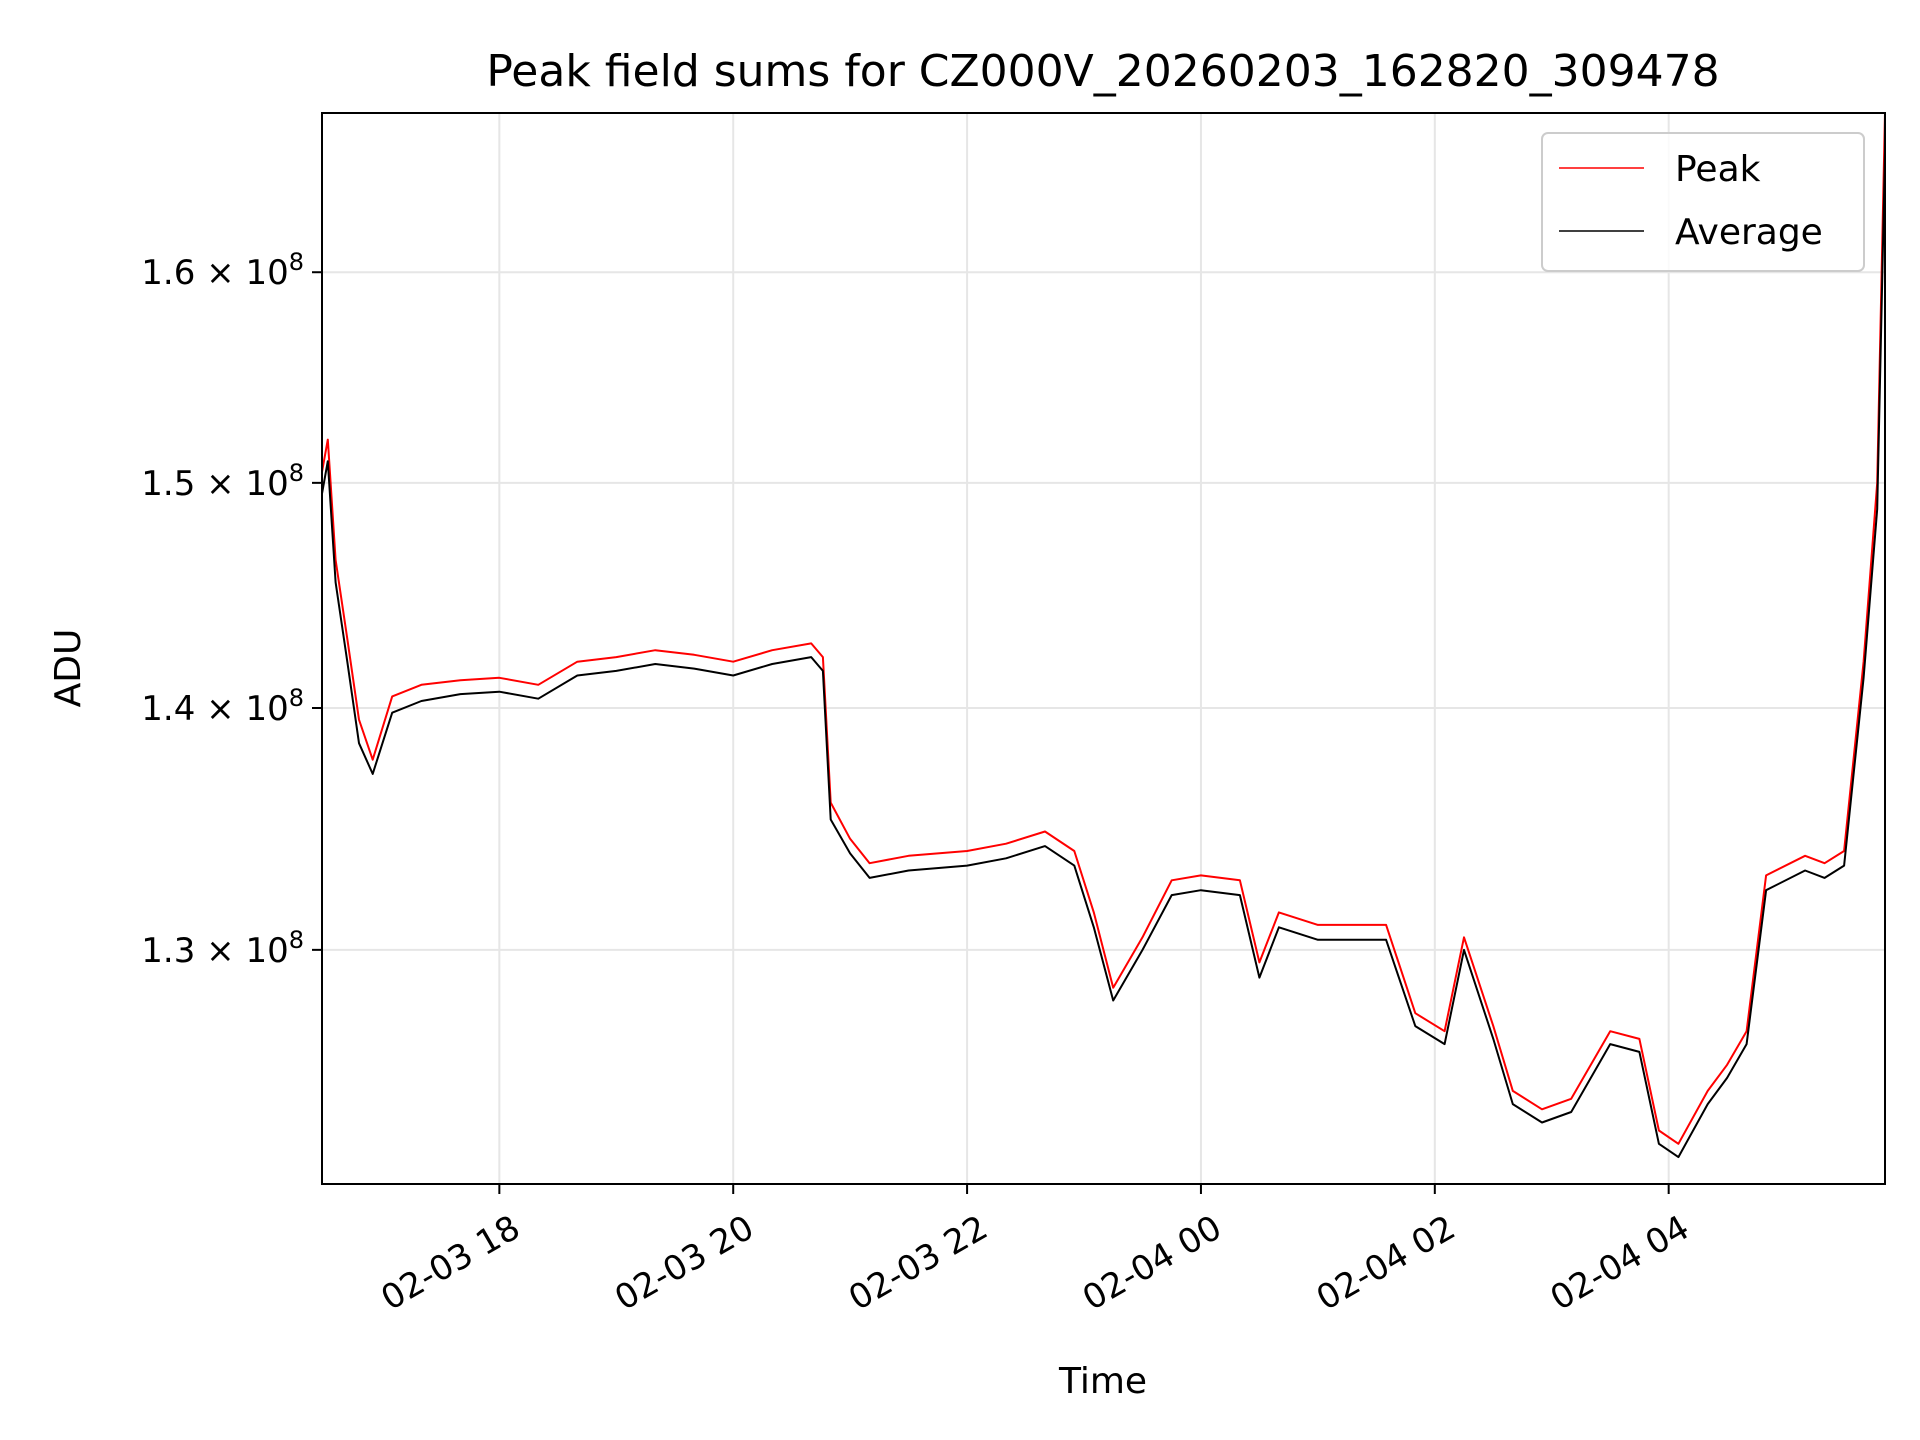 The width and height of the screenshot is (1920, 1440). I want to click on y-tick-label: 1.5 × 108, so click(222, 481).